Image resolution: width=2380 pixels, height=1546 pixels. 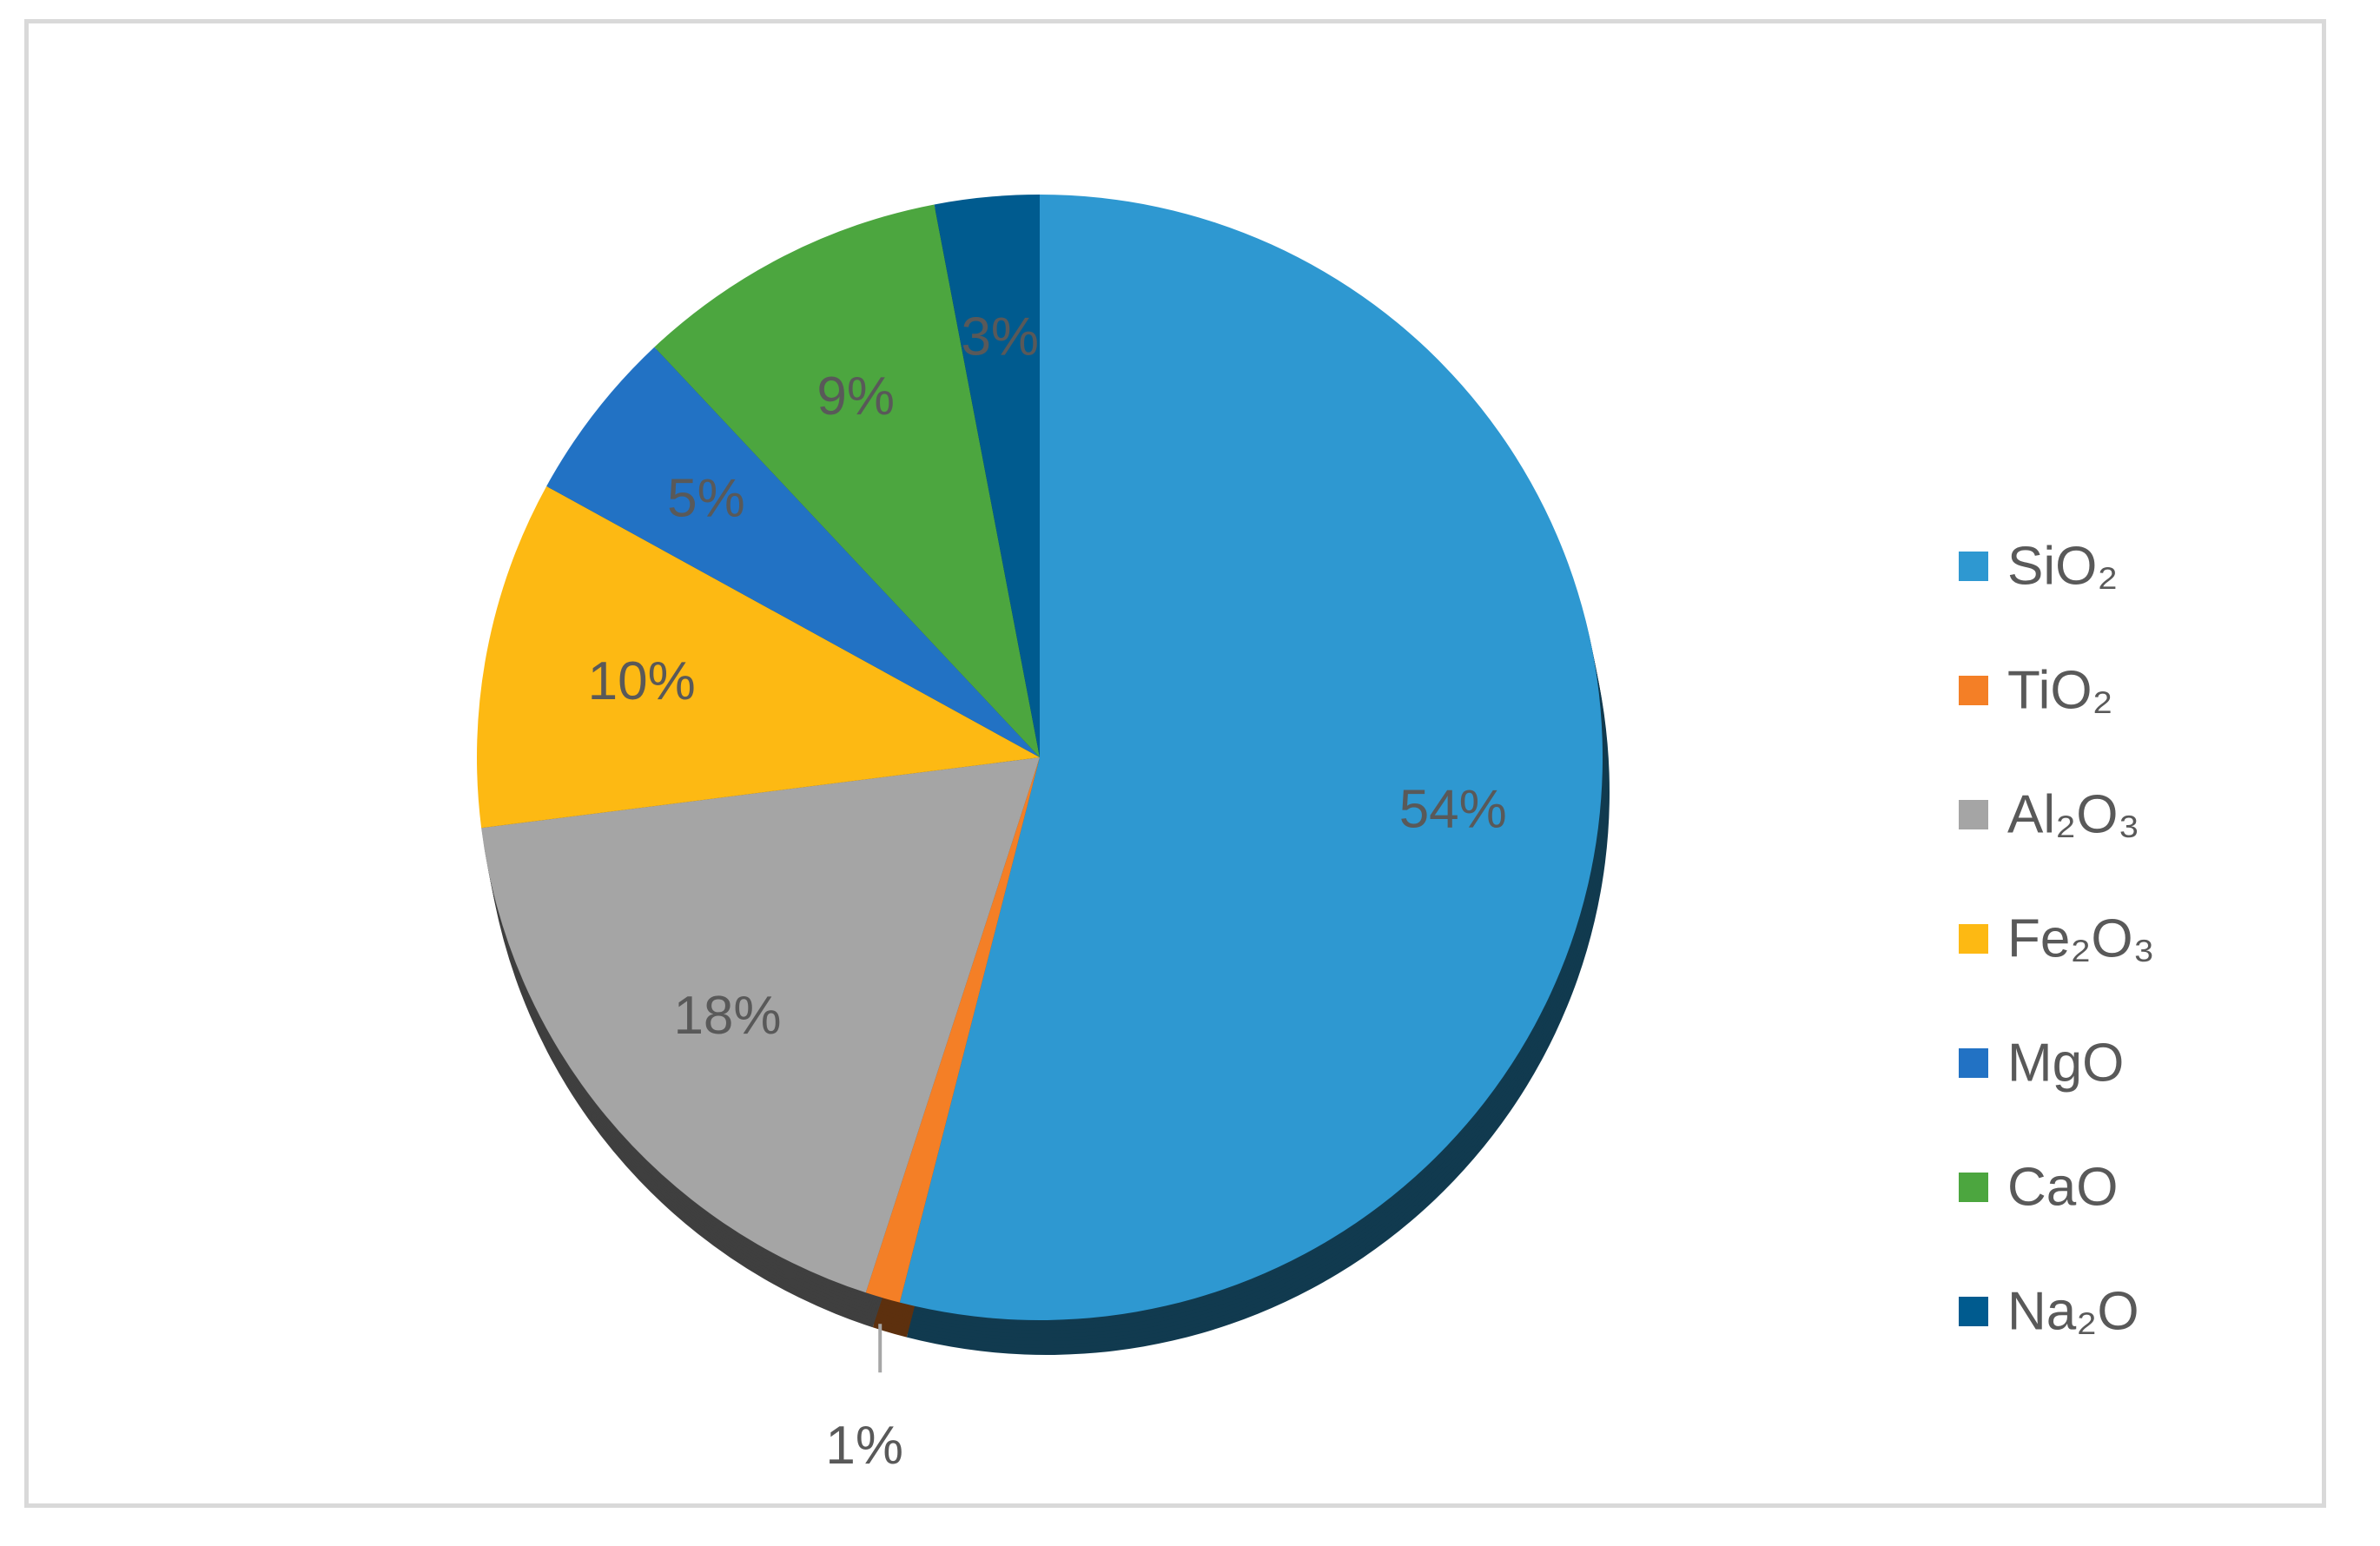 What do you see at coordinates (1973, 566) in the screenshot?
I see `legend-swatch-sio2` at bounding box center [1973, 566].